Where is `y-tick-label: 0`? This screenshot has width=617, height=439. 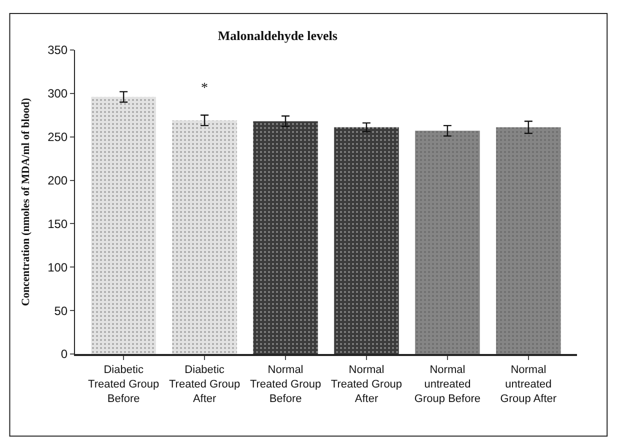 y-tick-label: 0 is located at coordinates (64, 354).